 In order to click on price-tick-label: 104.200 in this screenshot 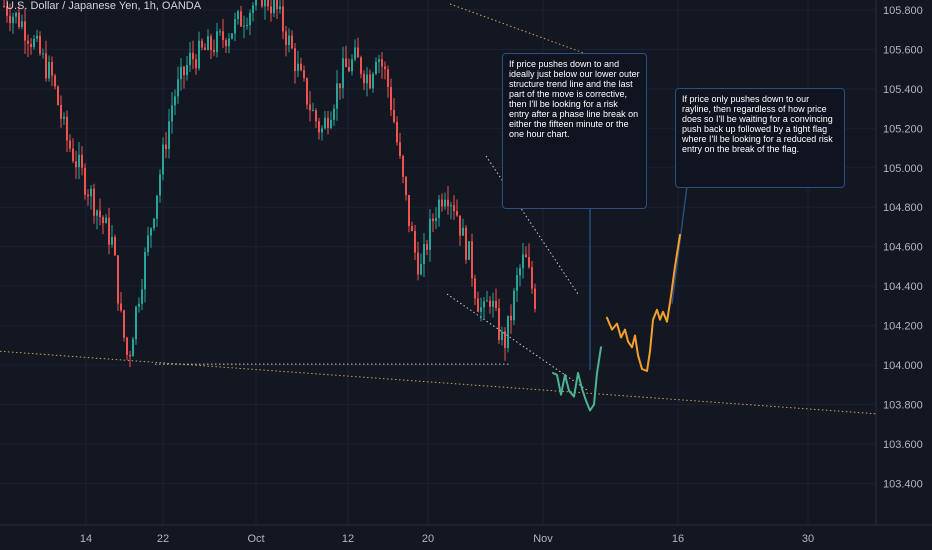, I will do `click(903, 327)`.